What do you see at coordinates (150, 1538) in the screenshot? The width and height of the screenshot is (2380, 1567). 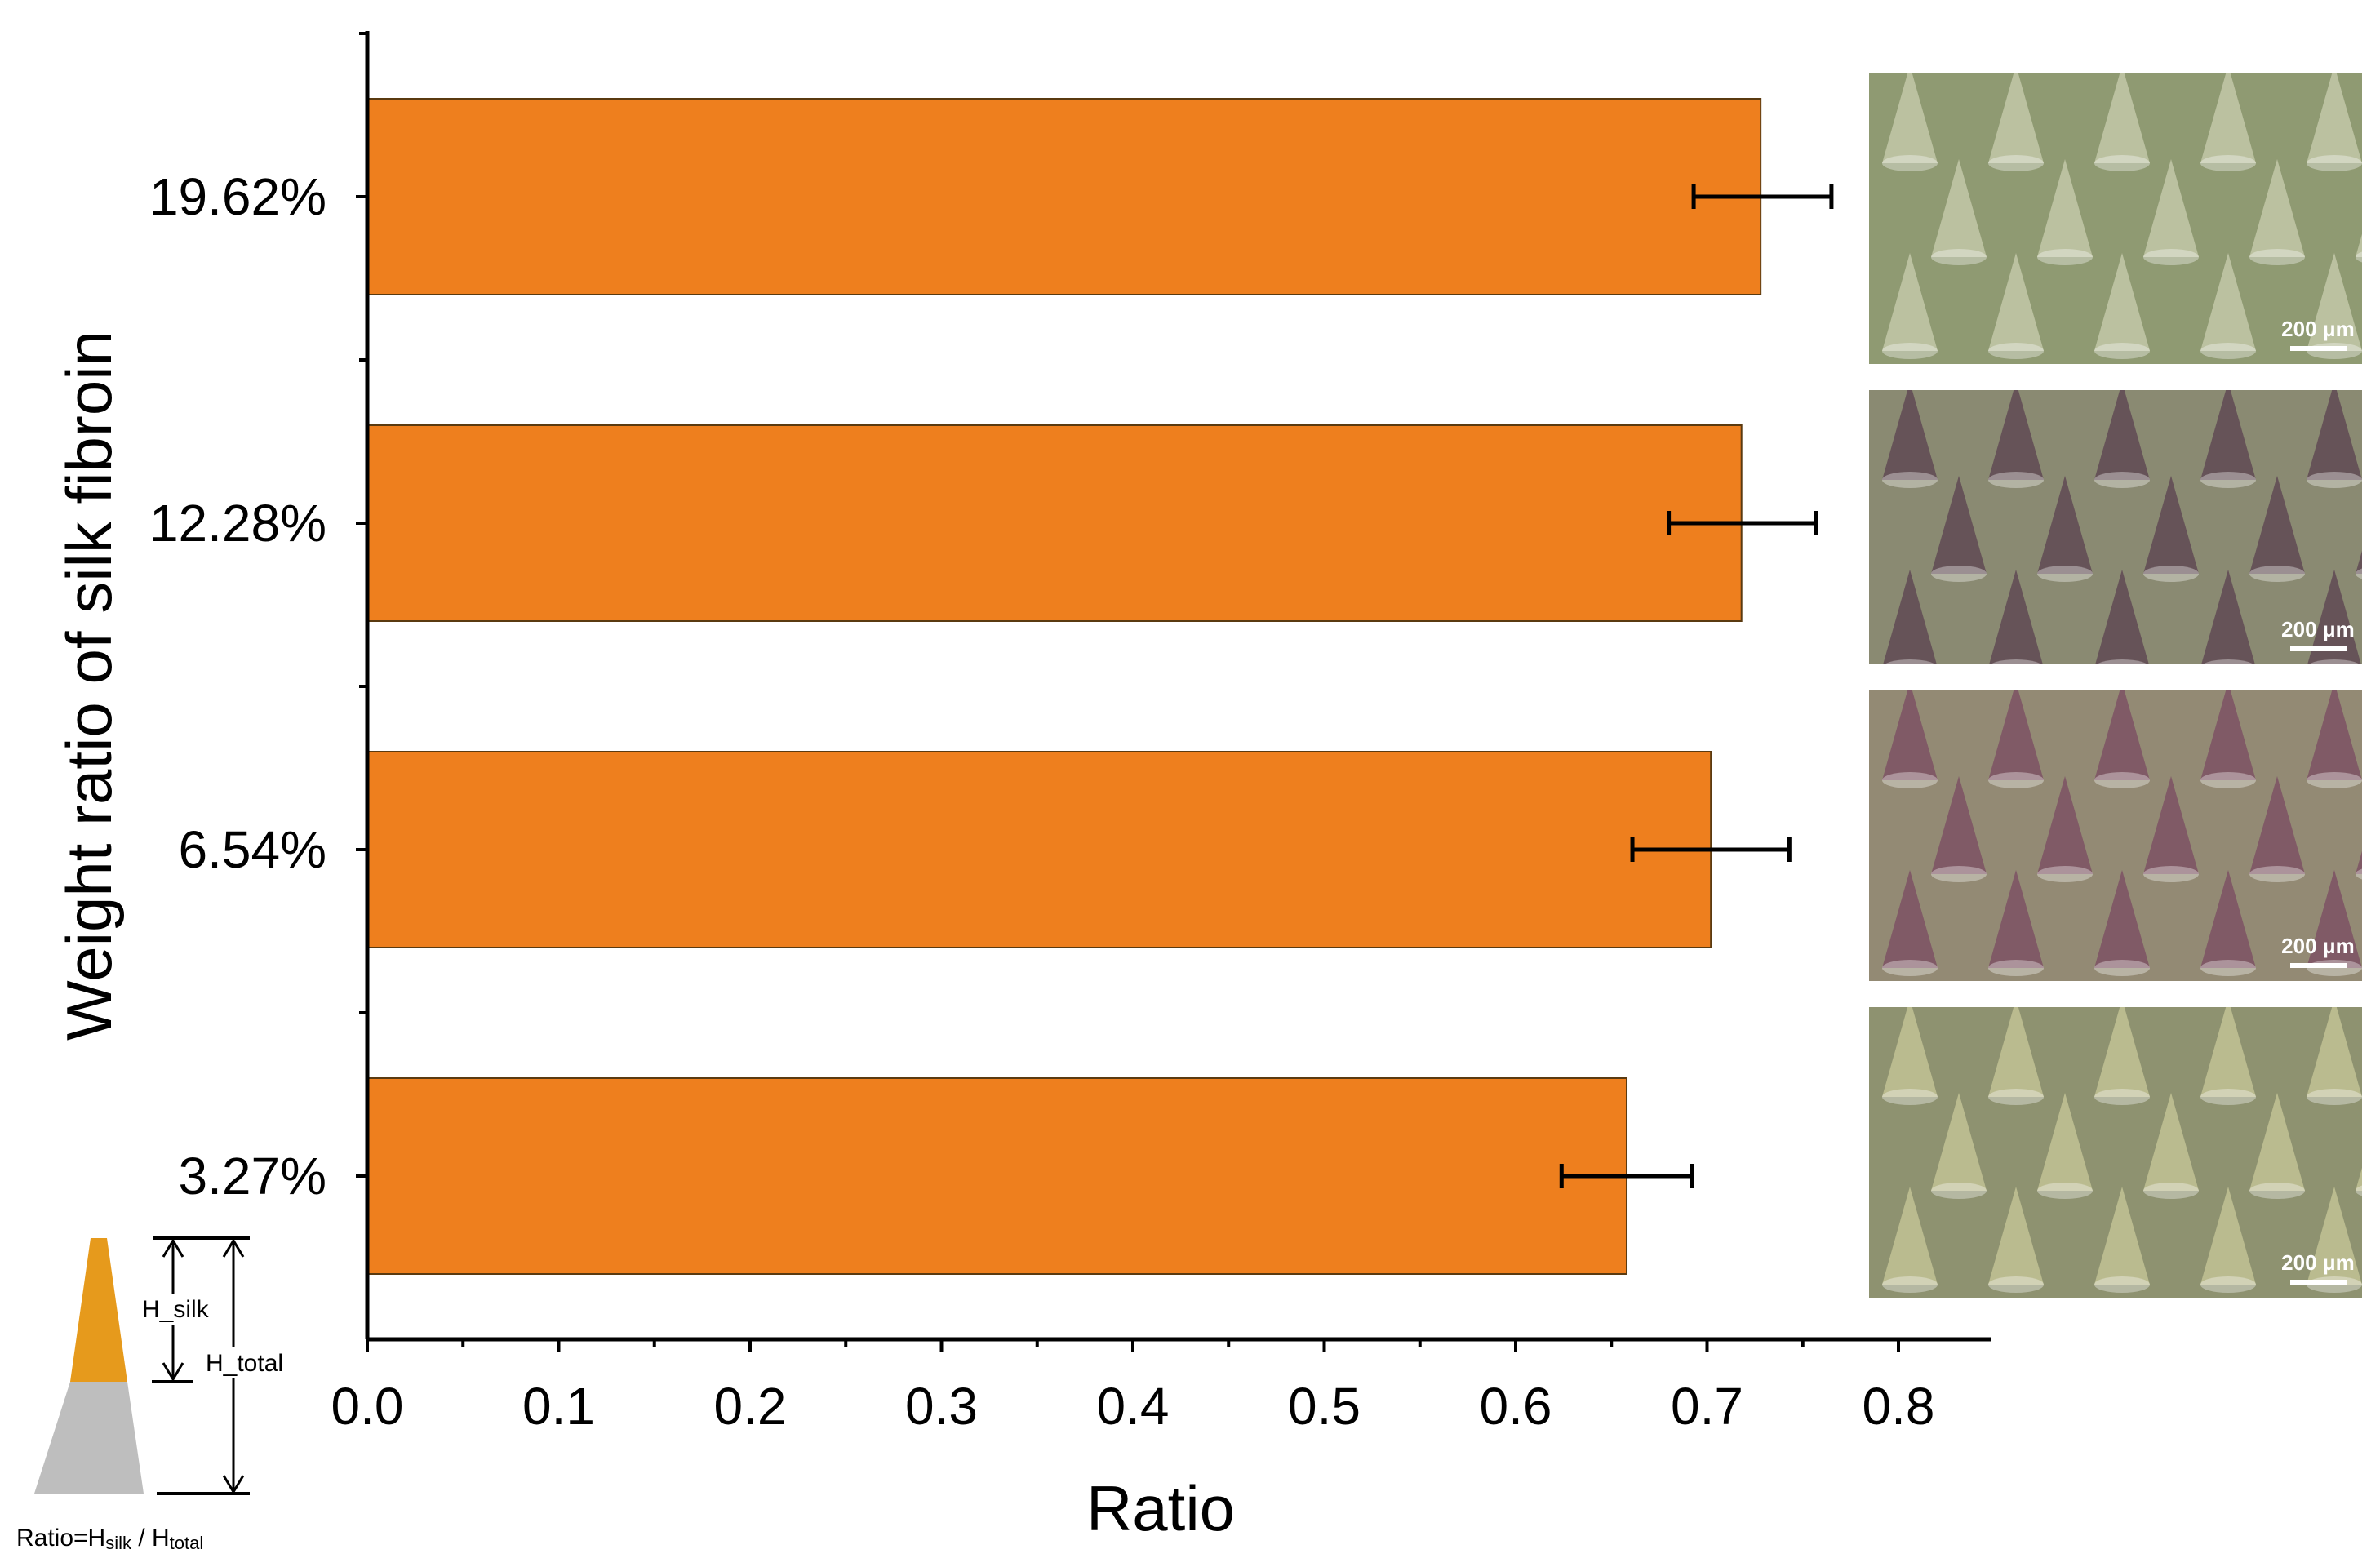 I see `formula-mid: / H` at bounding box center [150, 1538].